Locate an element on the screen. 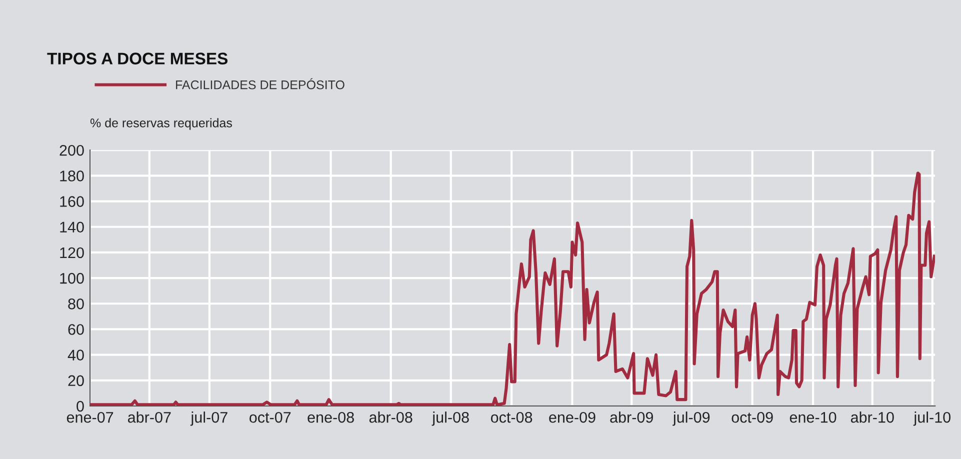  y-axis-title: % de reservas requeridas is located at coordinates (161, 124).